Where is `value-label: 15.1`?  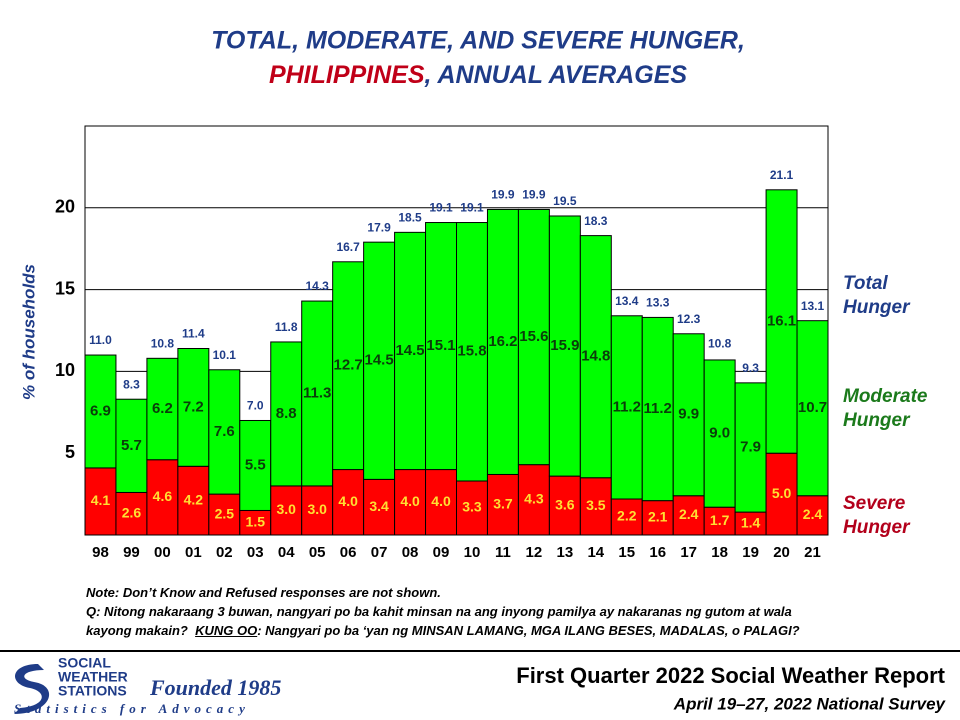 value-label: 15.1 is located at coordinates (440, 345).